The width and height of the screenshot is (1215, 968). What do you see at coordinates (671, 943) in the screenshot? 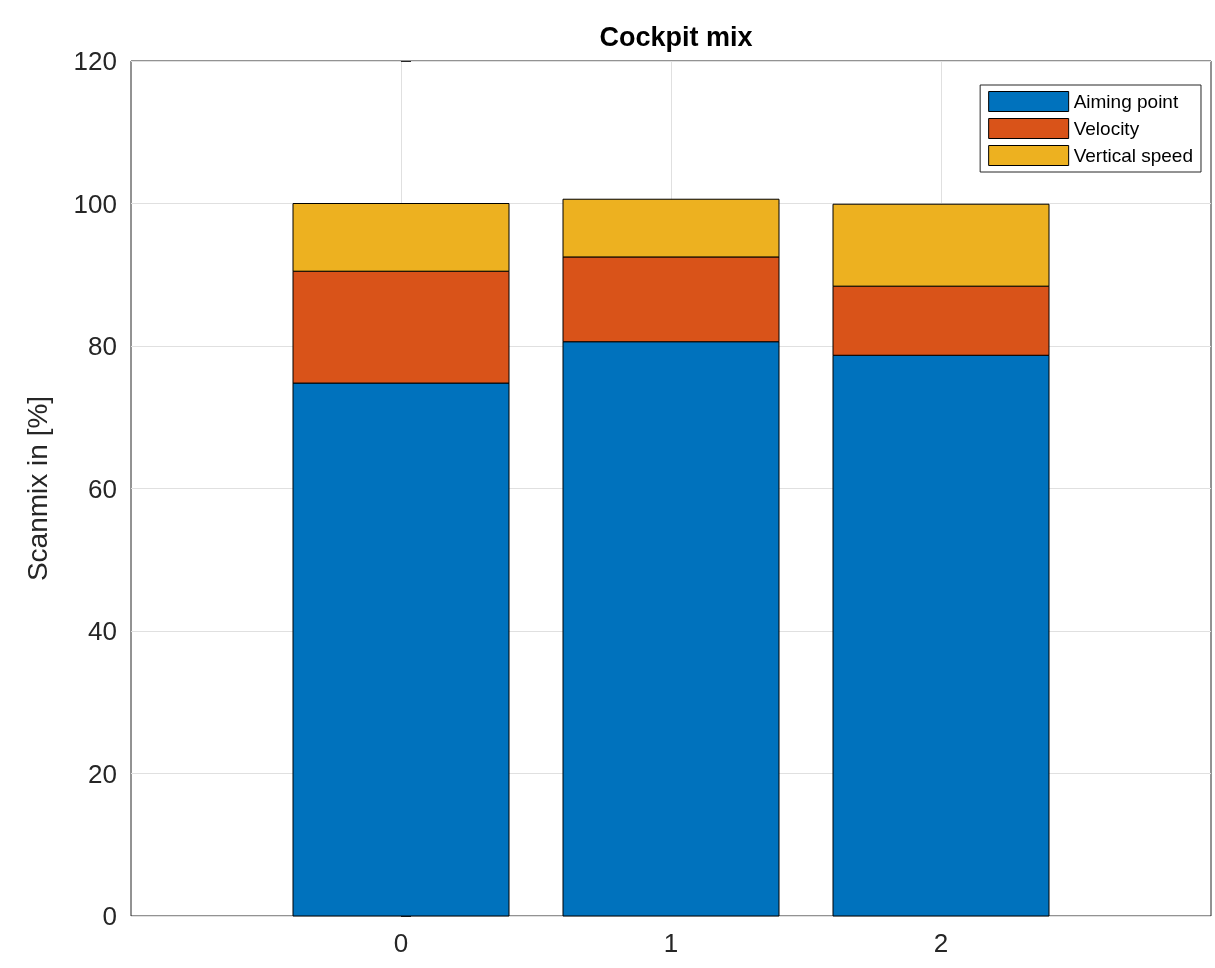
I see `x-tick-label: 1` at bounding box center [671, 943].